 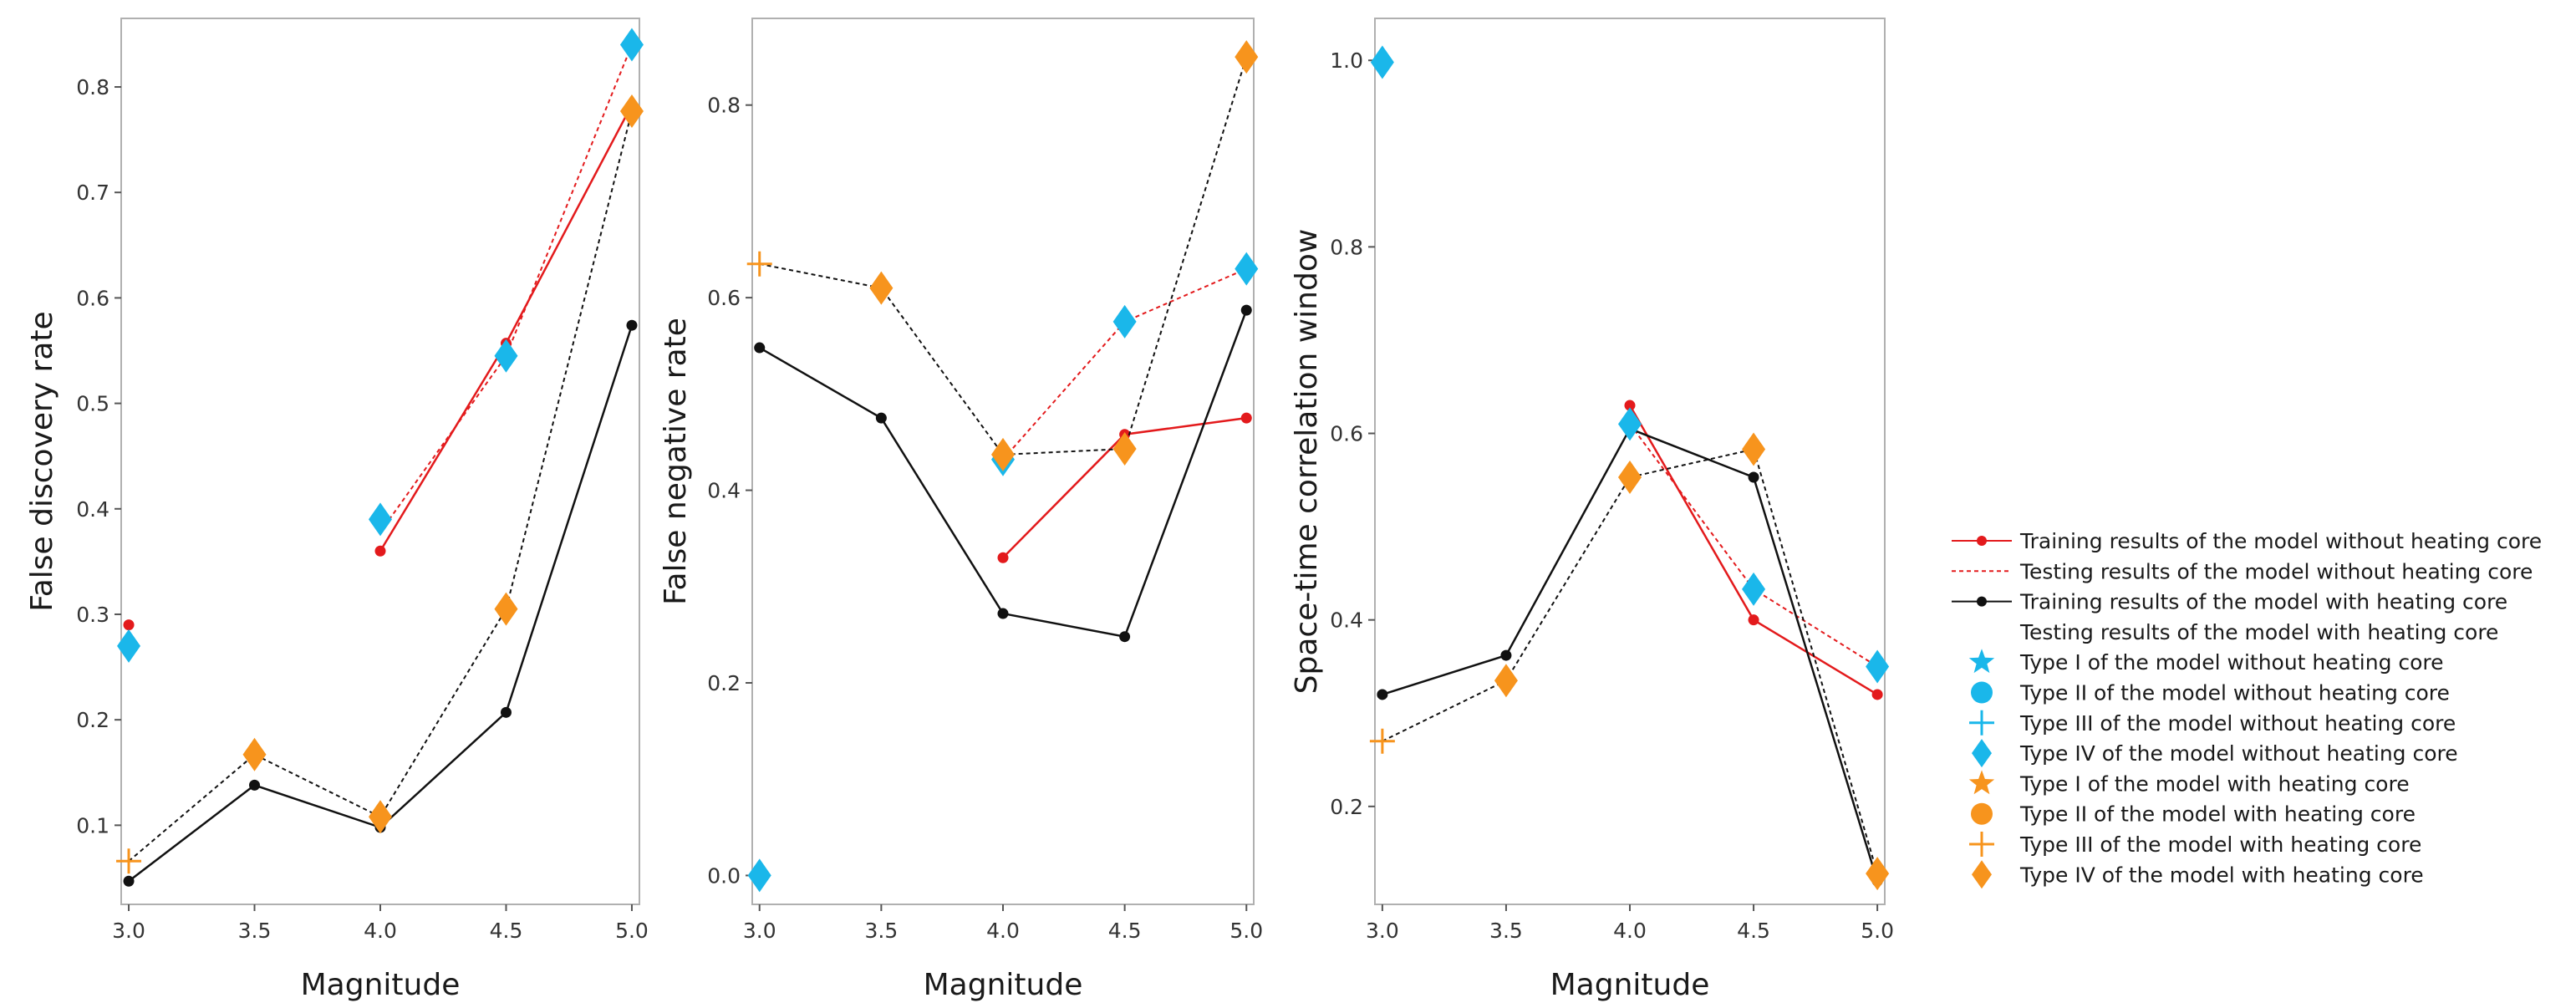 I want to click on legend-dot, so click(x=1982, y=541).